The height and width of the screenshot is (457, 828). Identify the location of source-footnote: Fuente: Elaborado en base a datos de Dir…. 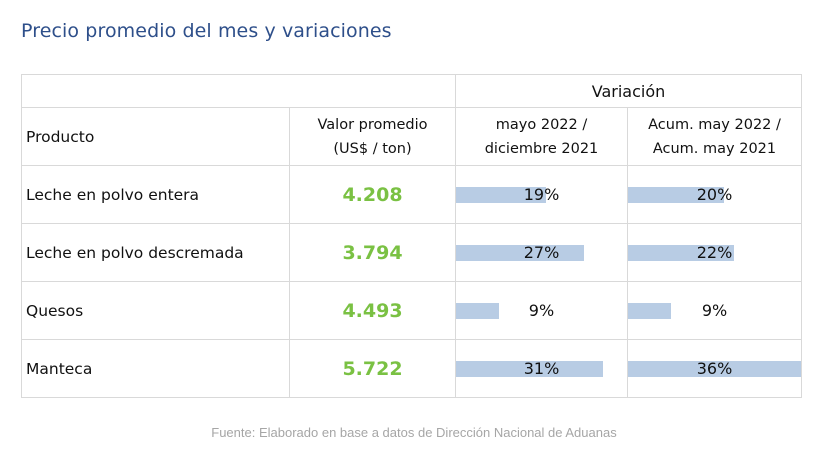
(414, 432).